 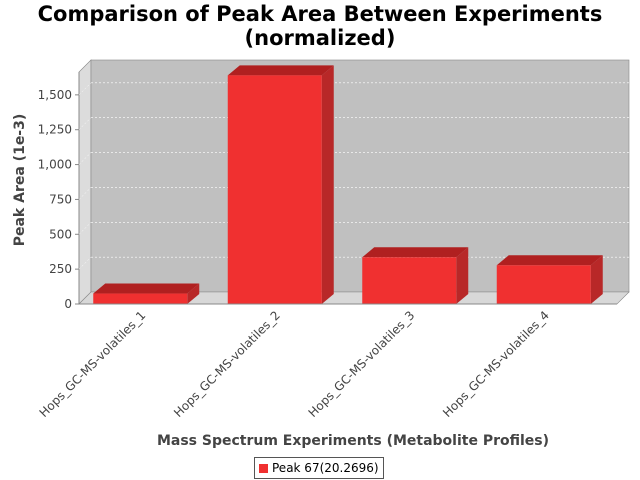 What do you see at coordinates (93, 364) in the screenshot?
I see `x-tick-label: Hops_GC-MS-volatiles_1` at bounding box center [93, 364].